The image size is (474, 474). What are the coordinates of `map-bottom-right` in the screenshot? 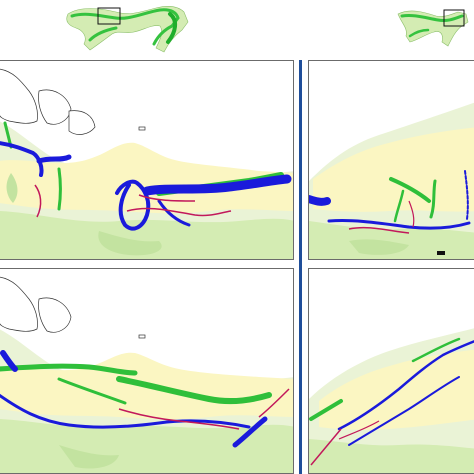 It's located at (391, 371).